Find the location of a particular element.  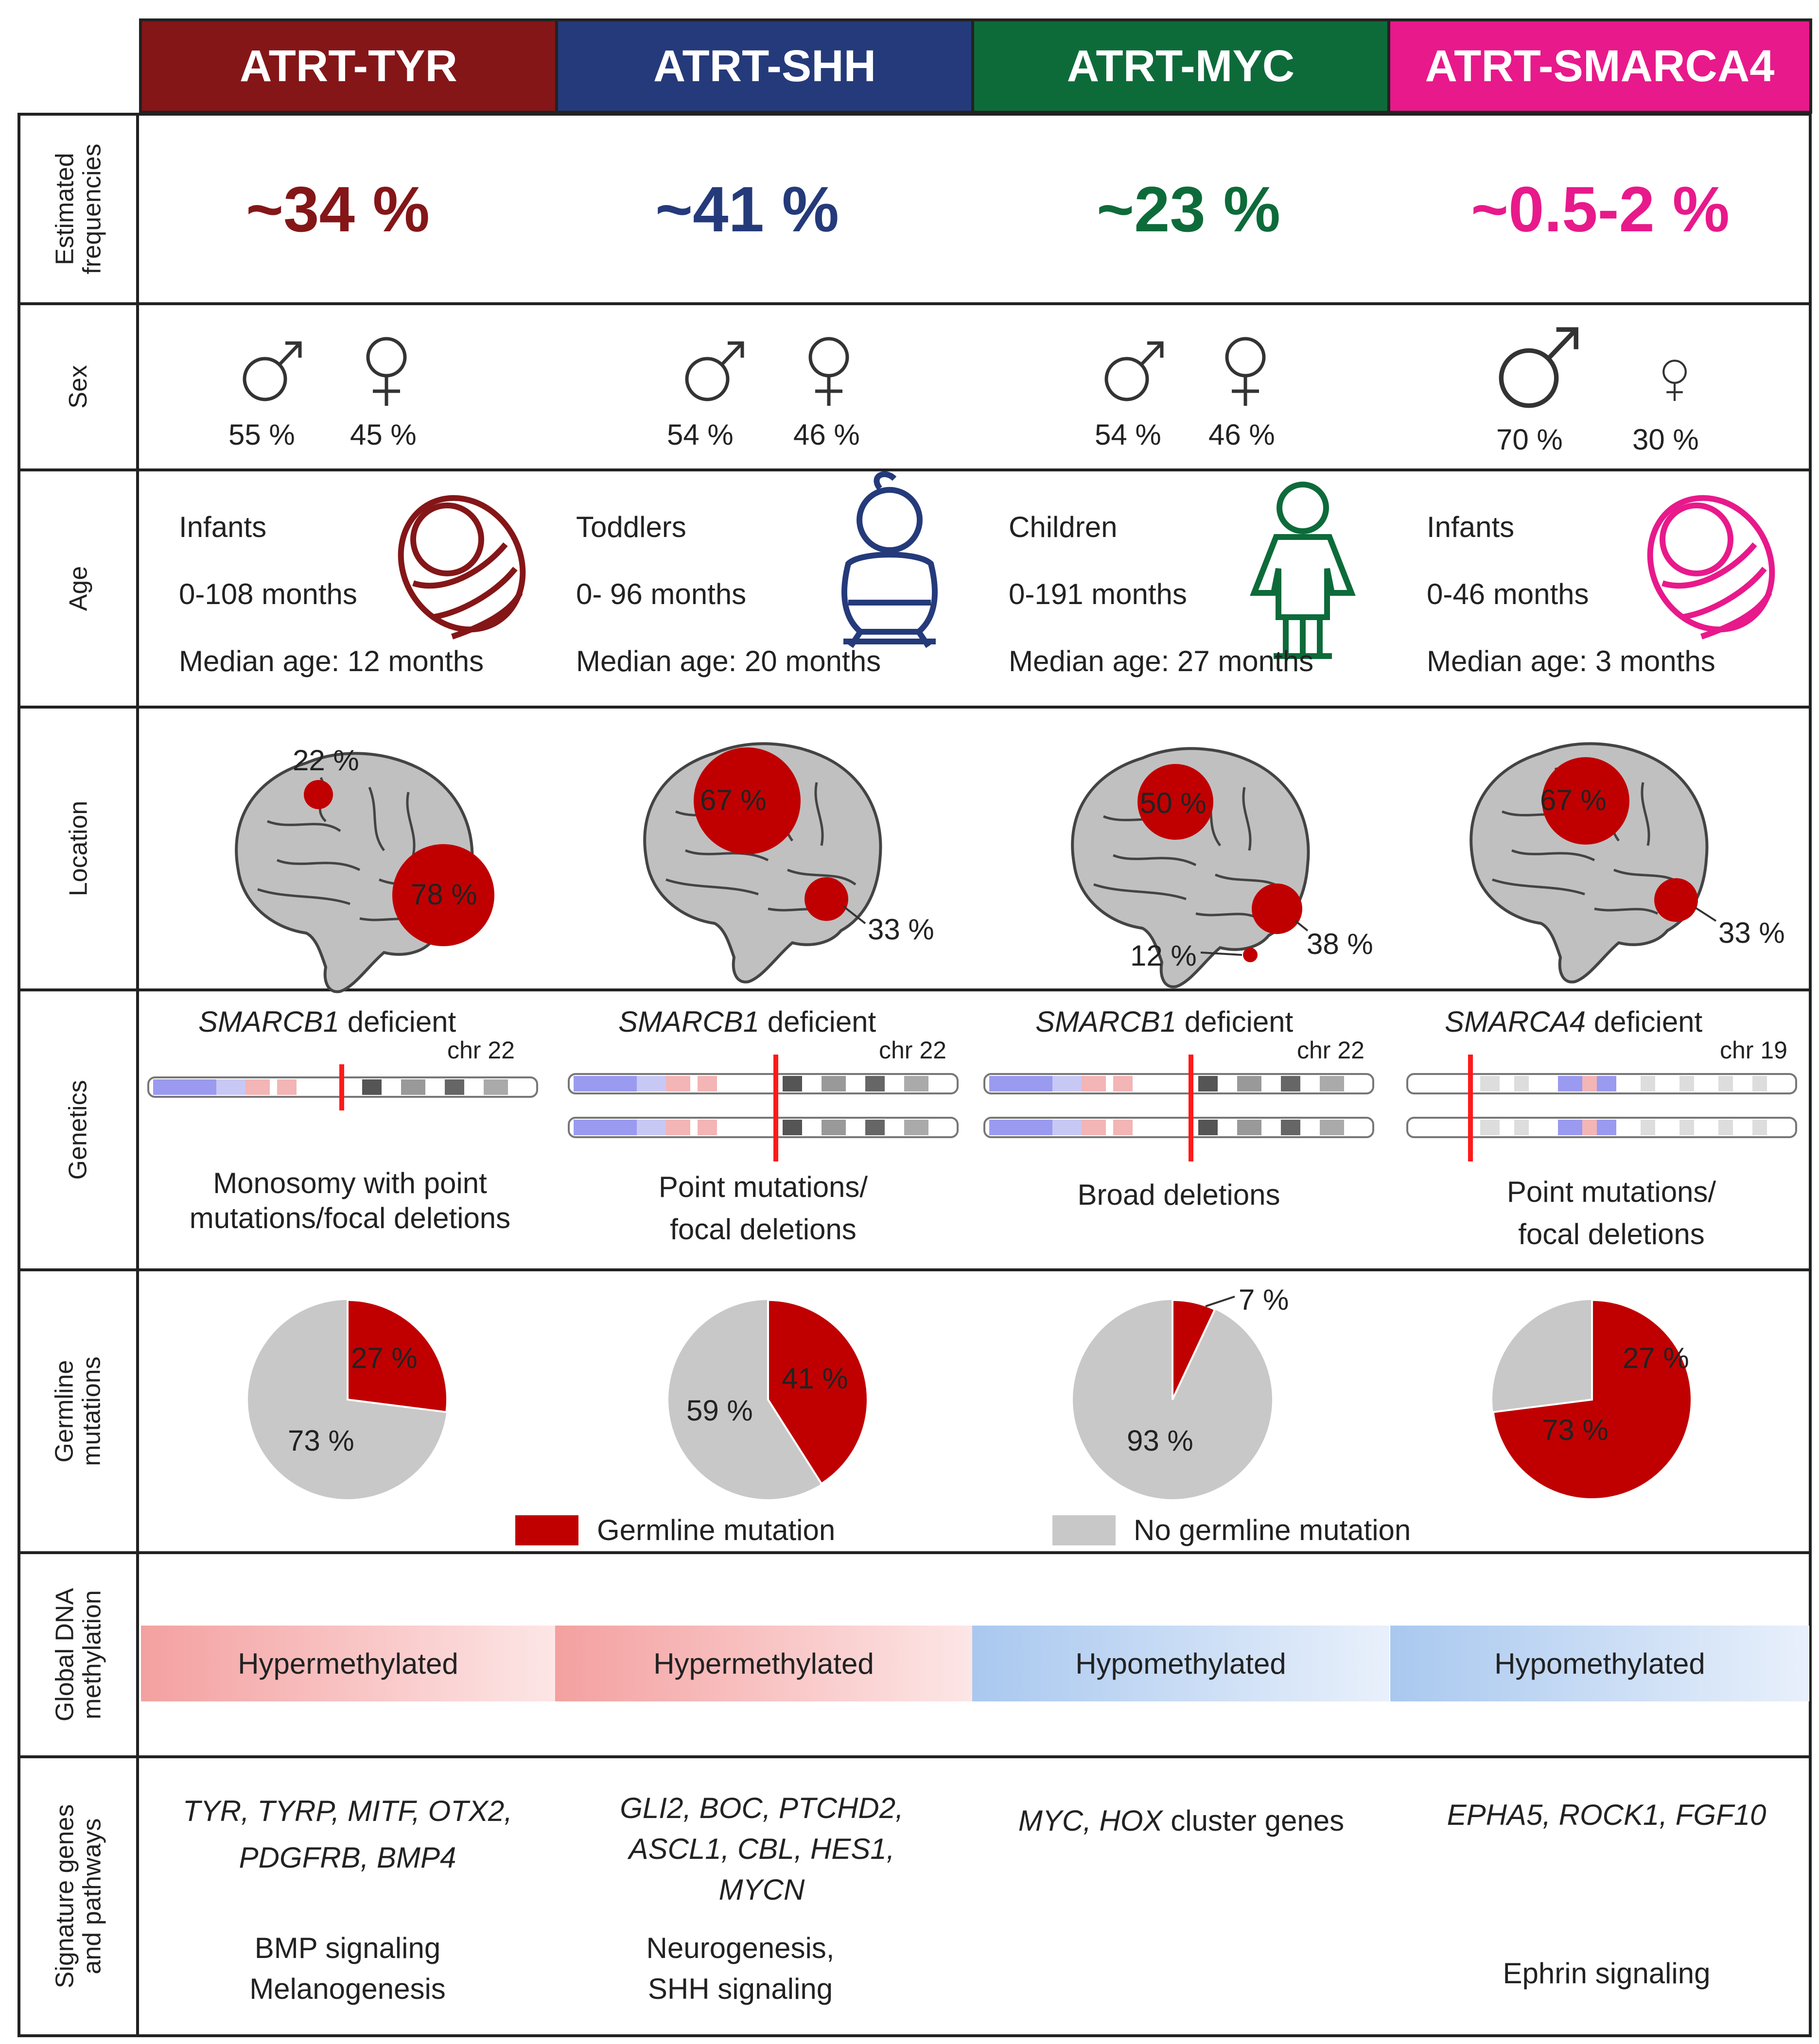

pie-label-tyr-germline: 27 % is located at coordinates (384, 1358).